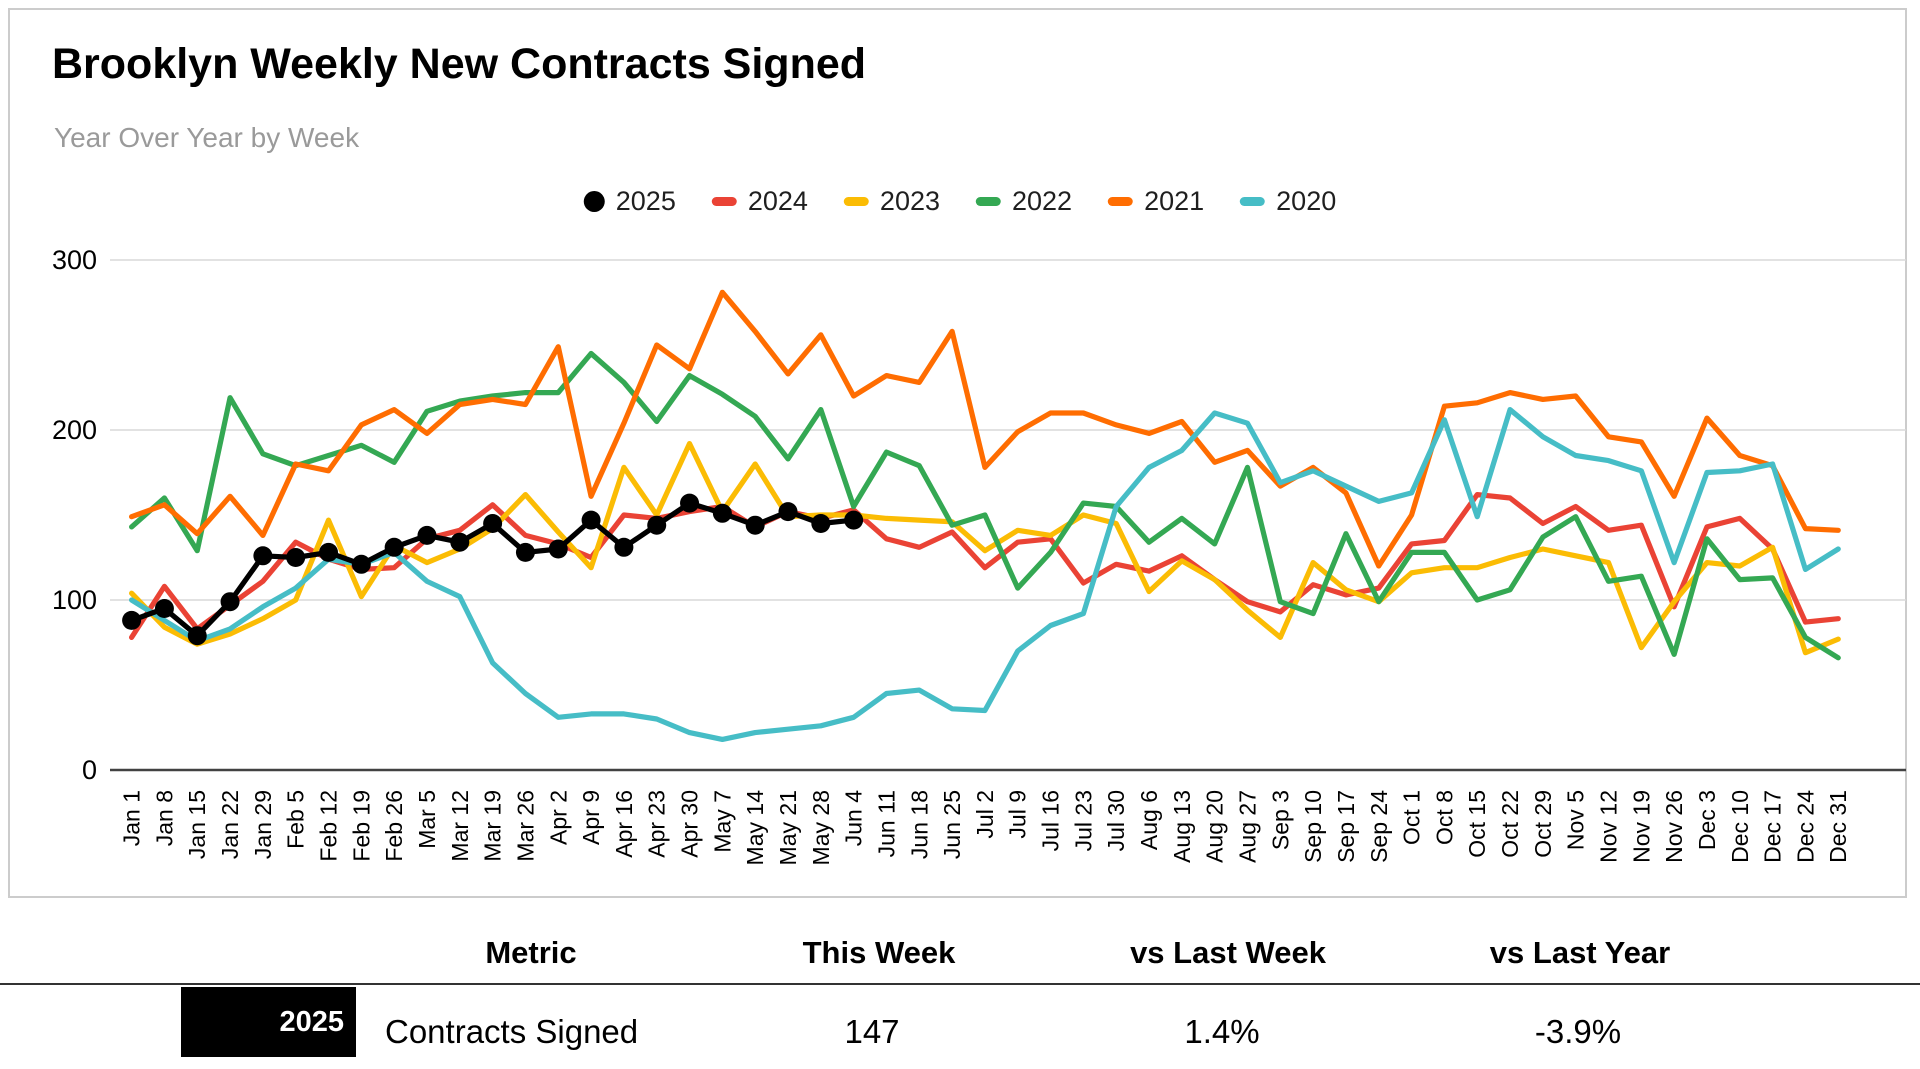 The height and width of the screenshot is (1069, 1920). Describe the element at coordinates (558, 817) in the screenshot. I see `x-tick-label-apr-2: Apr 2` at that location.